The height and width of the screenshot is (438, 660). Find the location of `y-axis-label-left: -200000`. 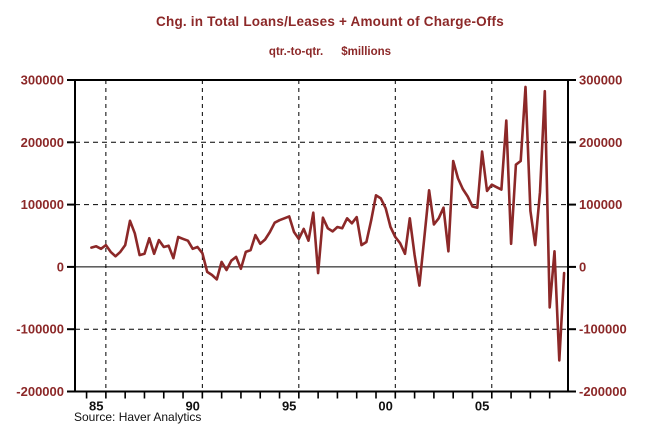

y-axis-label-left: -200000 is located at coordinates (40, 391).